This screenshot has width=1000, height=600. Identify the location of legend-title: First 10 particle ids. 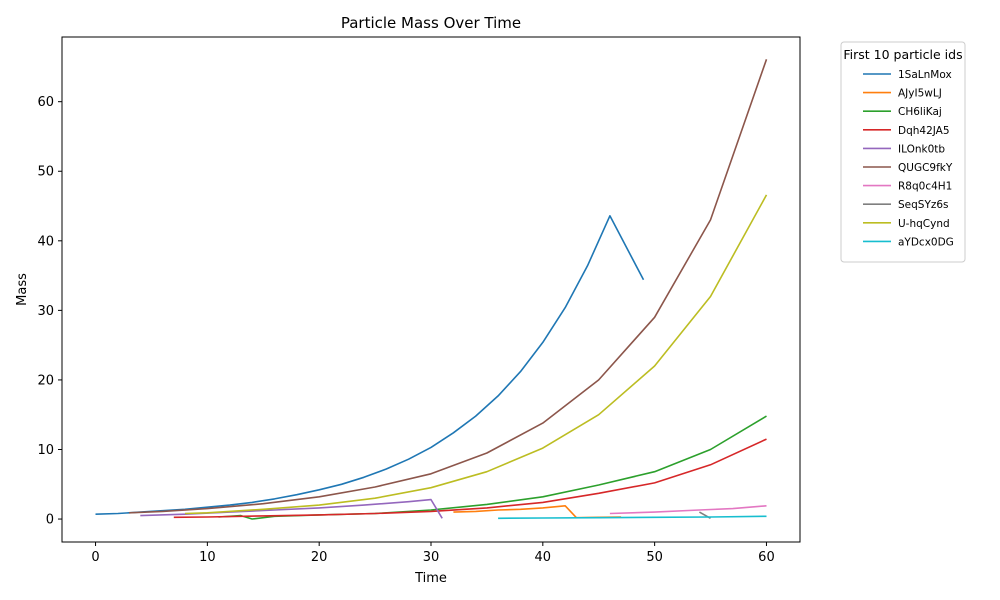
(902, 54).